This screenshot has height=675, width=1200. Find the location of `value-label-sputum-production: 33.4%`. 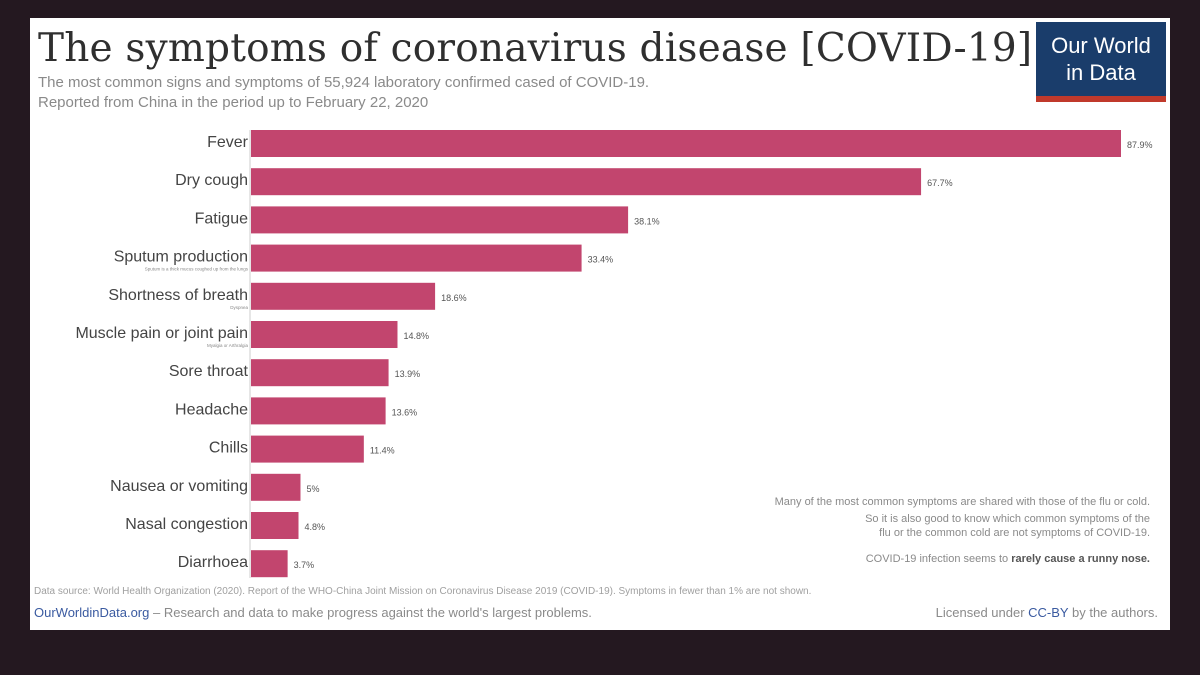

value-label-sputum-production: 33.4% is located at coordinates (601, 260).